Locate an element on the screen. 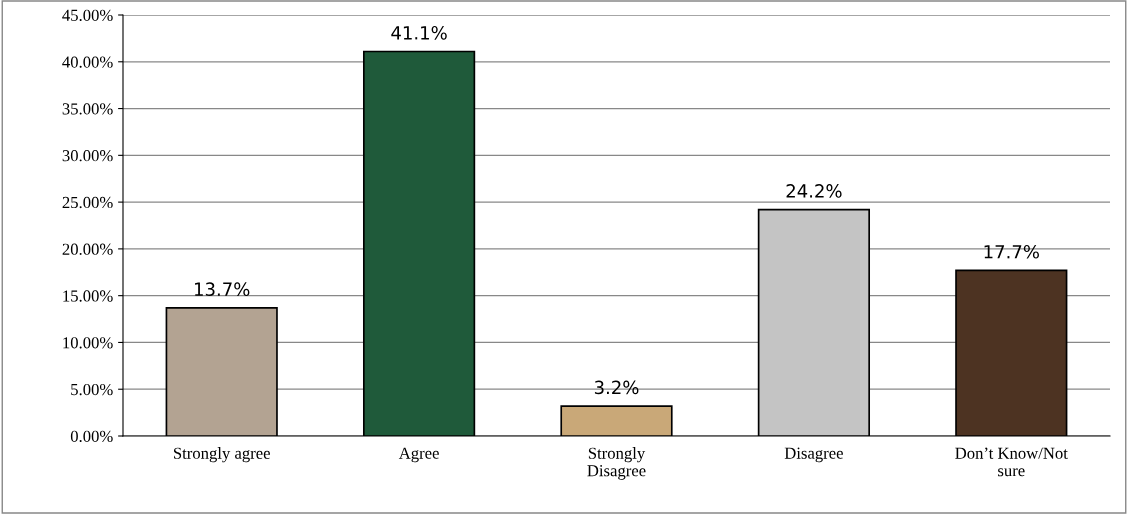 Image resolution: width=1128 pixels, height=514 pixels. y-tick-label: 20.00% is located at coordinates (87, 249).